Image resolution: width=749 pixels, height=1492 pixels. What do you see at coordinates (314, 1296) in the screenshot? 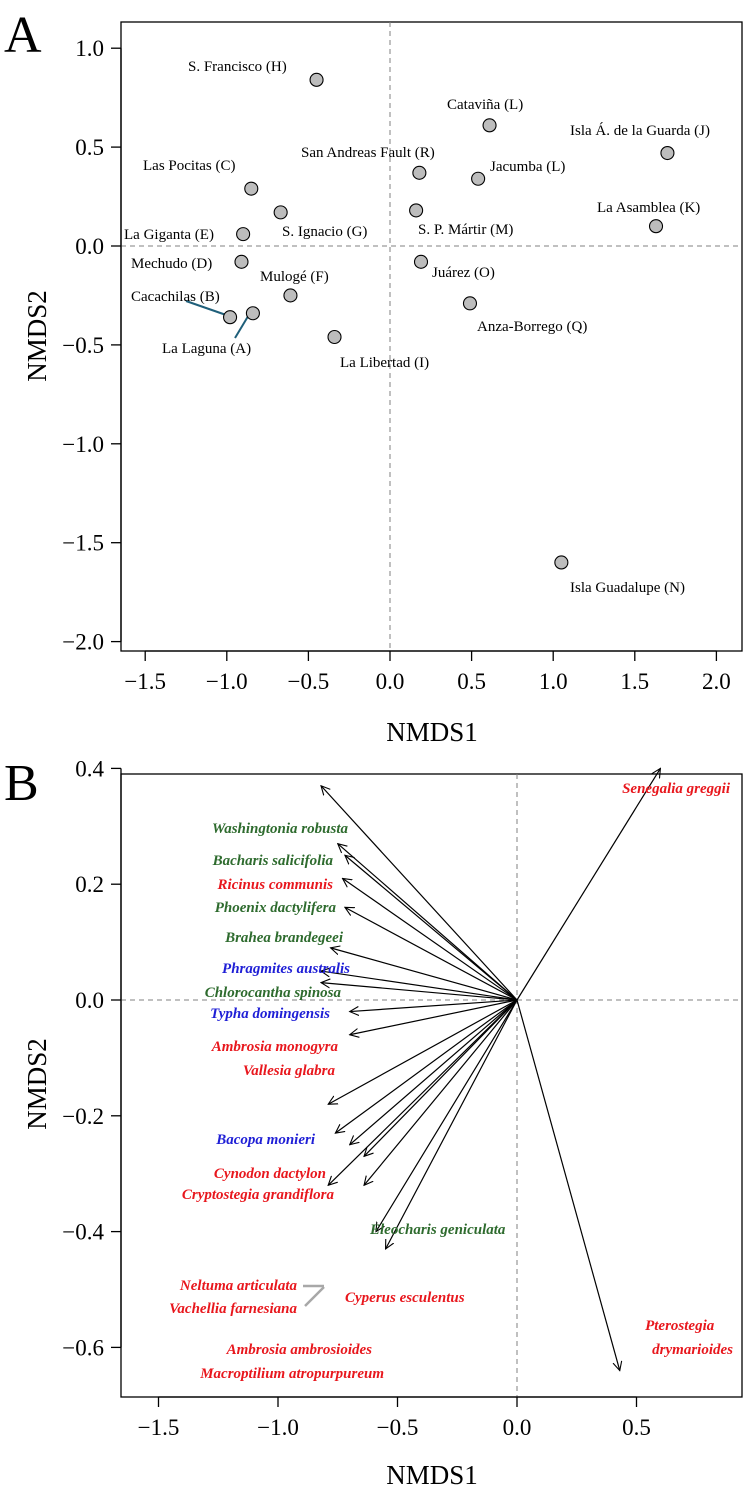
I see `leader-neltuma-vachellia-diag` at bounding box center [314, 1296].